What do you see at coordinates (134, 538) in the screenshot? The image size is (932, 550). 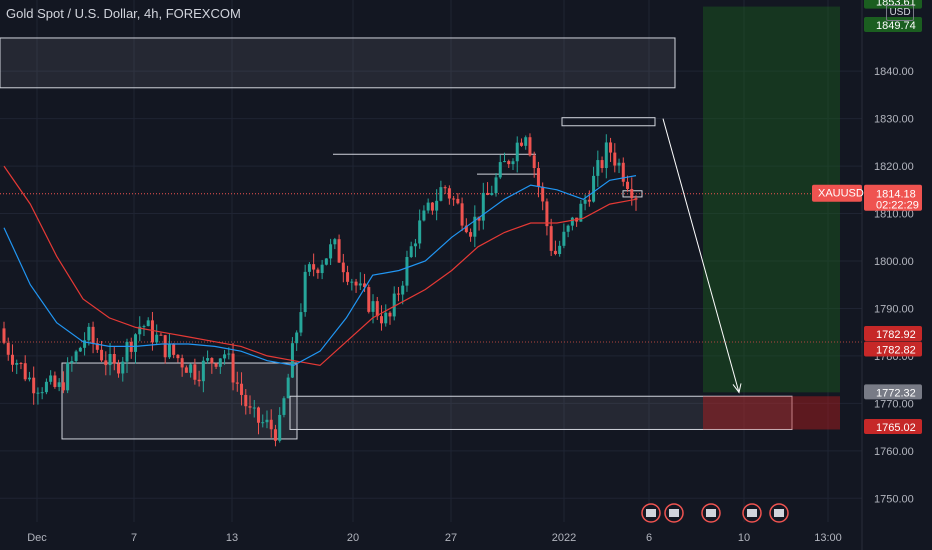 I see `x-tick-label: 7` at bounding box center [134, 538].